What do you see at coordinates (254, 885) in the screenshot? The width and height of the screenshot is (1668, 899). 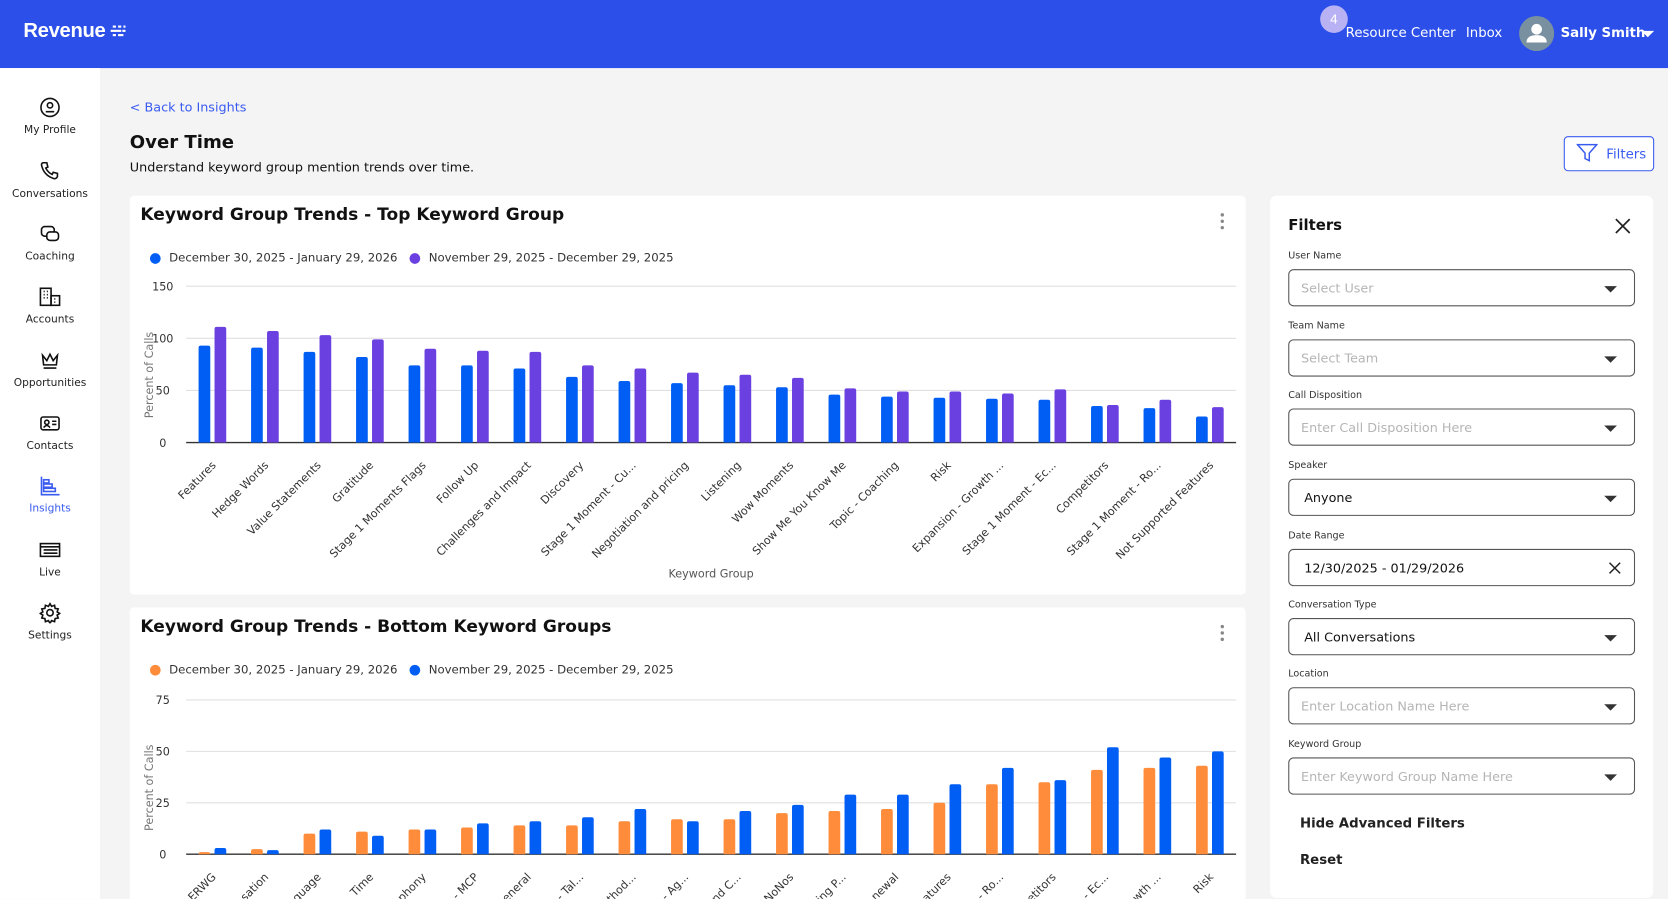 I see `x-tick-label: sation` at bounding box center [254, 885].